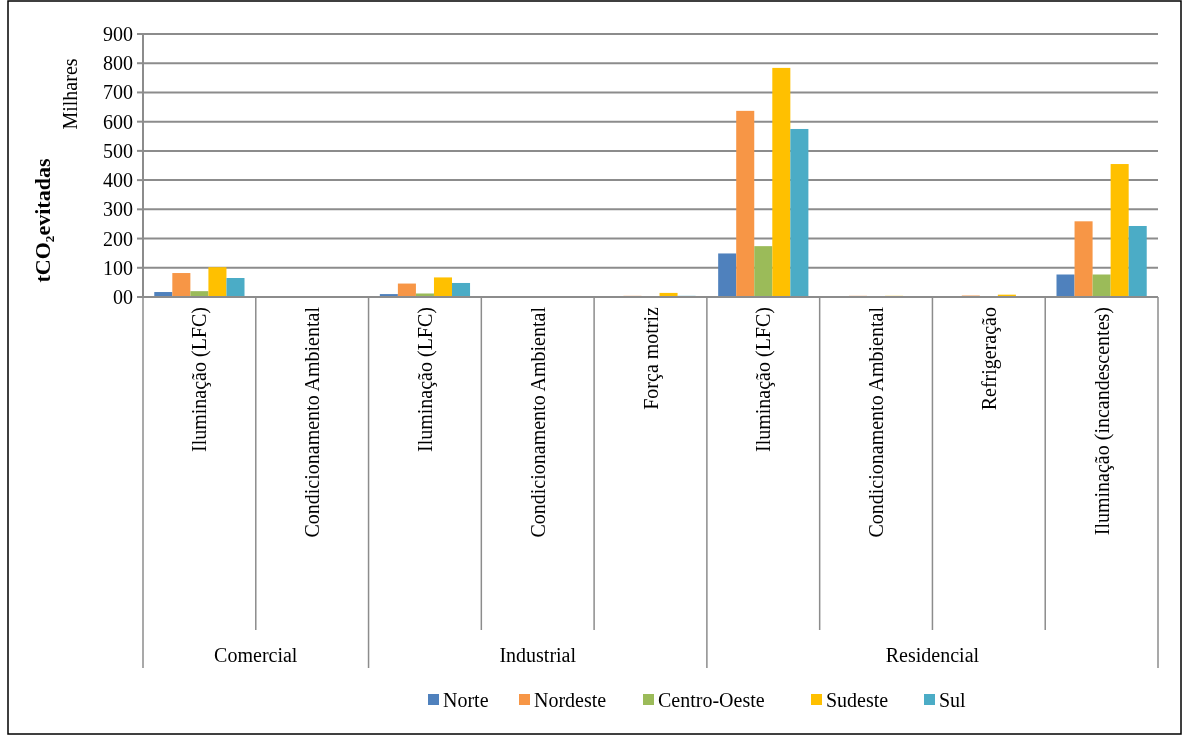 This screenshot has width=1183, height=735. Describe the element at coordinates (466, 700) in the screenshot. I see `legend-label: Norte` at that location.